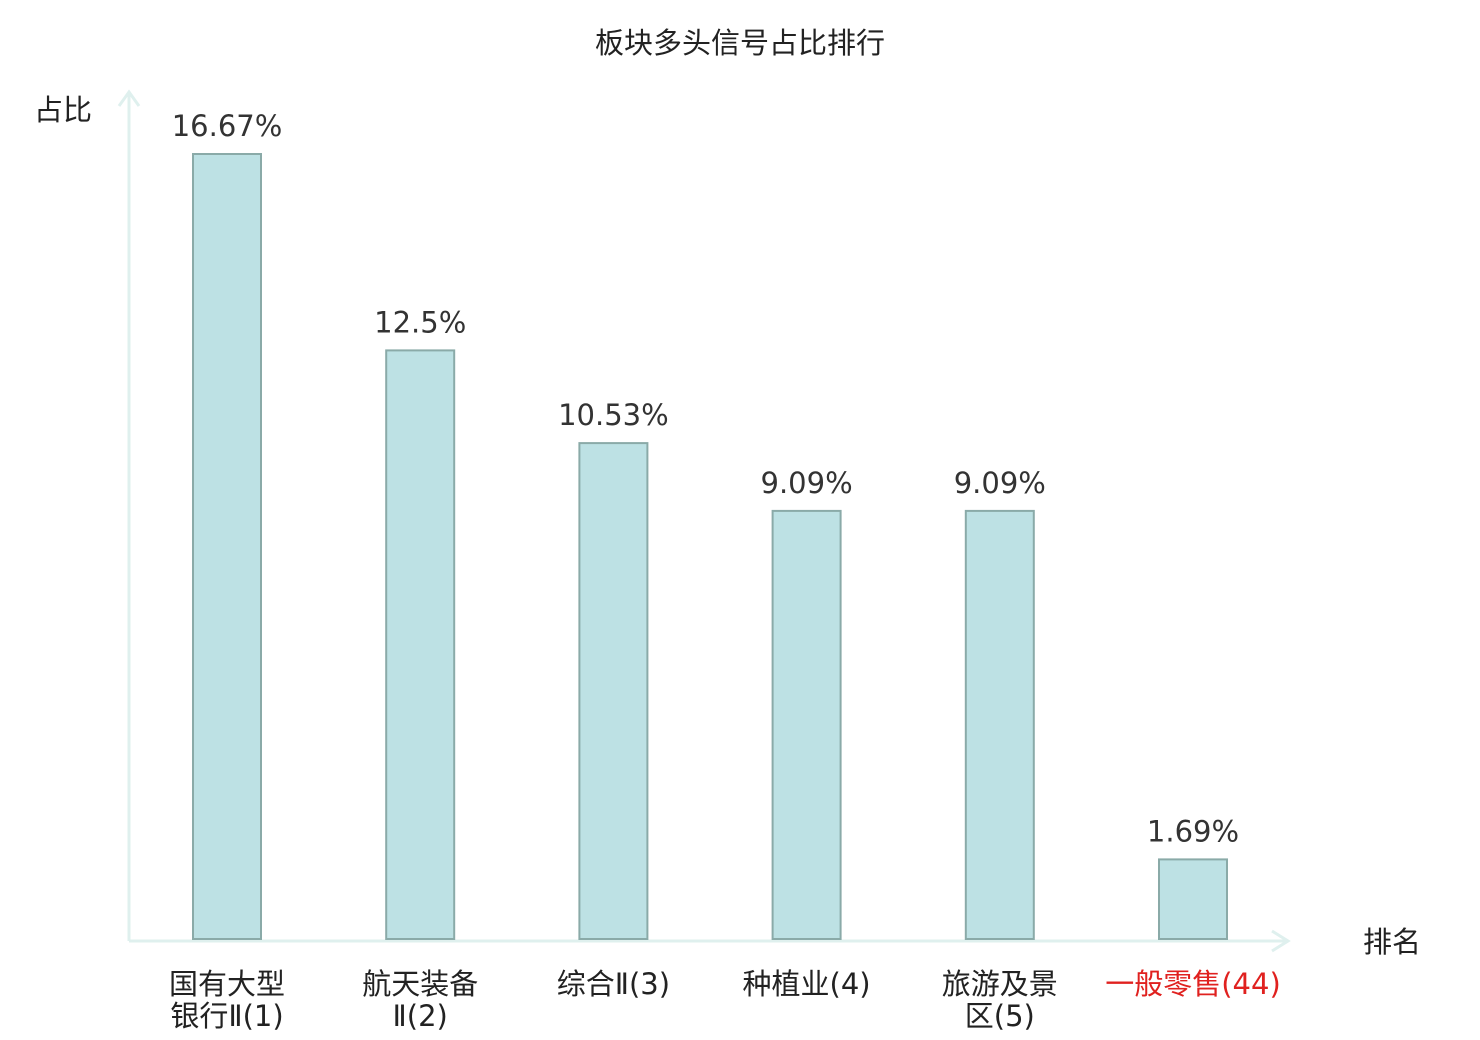 Image resolution: width=1480 pixels, height=1040 pixels. I want to click on x-tick-label-line: 银行Ⅱ(1), so click(226, 1016).